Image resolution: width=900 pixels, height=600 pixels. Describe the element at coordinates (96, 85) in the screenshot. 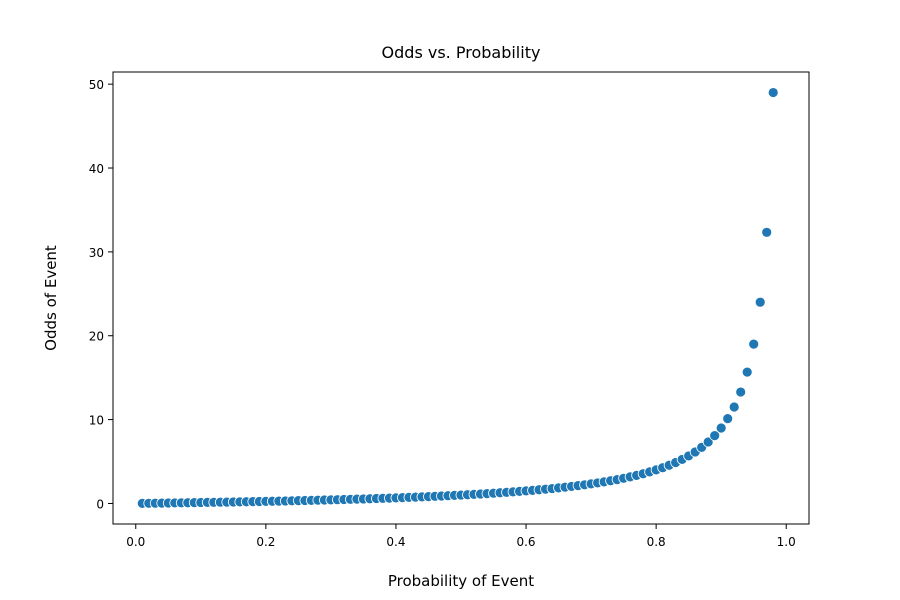

I see `y-tick-label: 50` at that location.